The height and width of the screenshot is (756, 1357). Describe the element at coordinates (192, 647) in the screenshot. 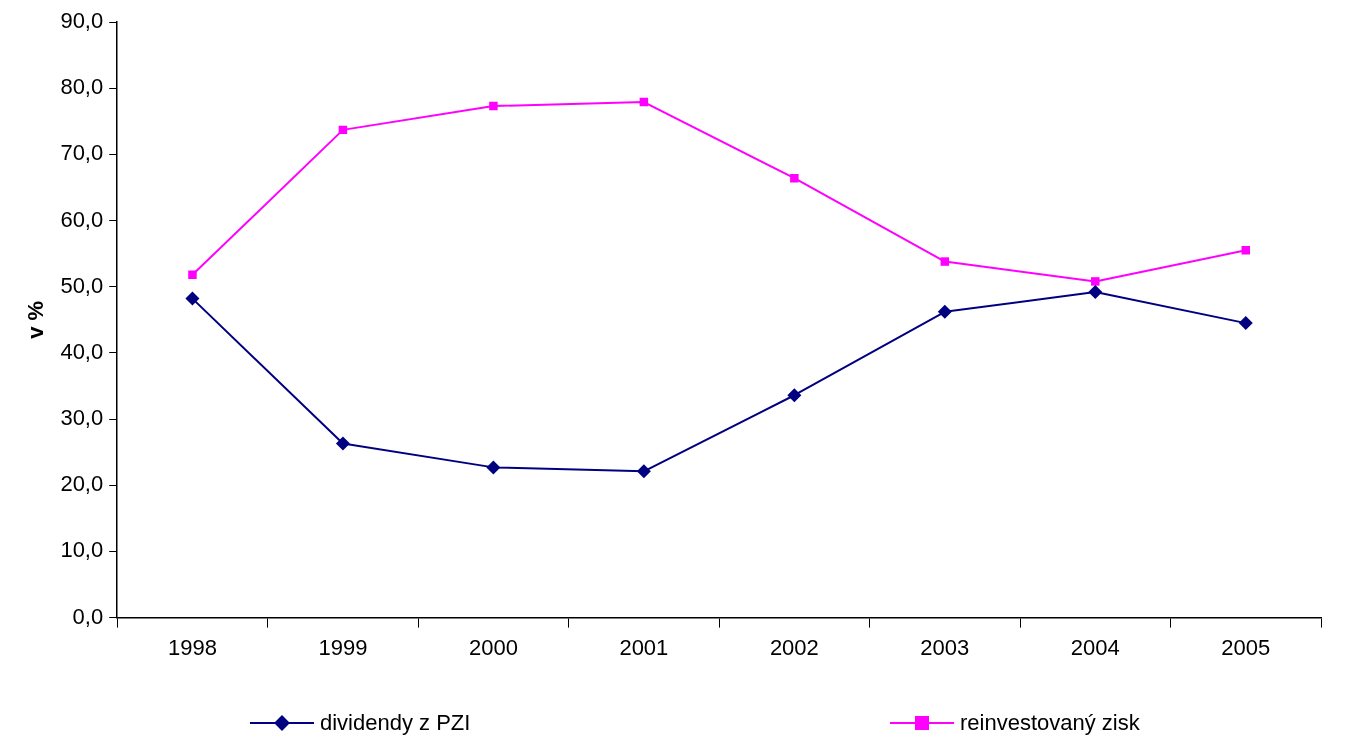

I see `x-tick-label: 1998` at that location.